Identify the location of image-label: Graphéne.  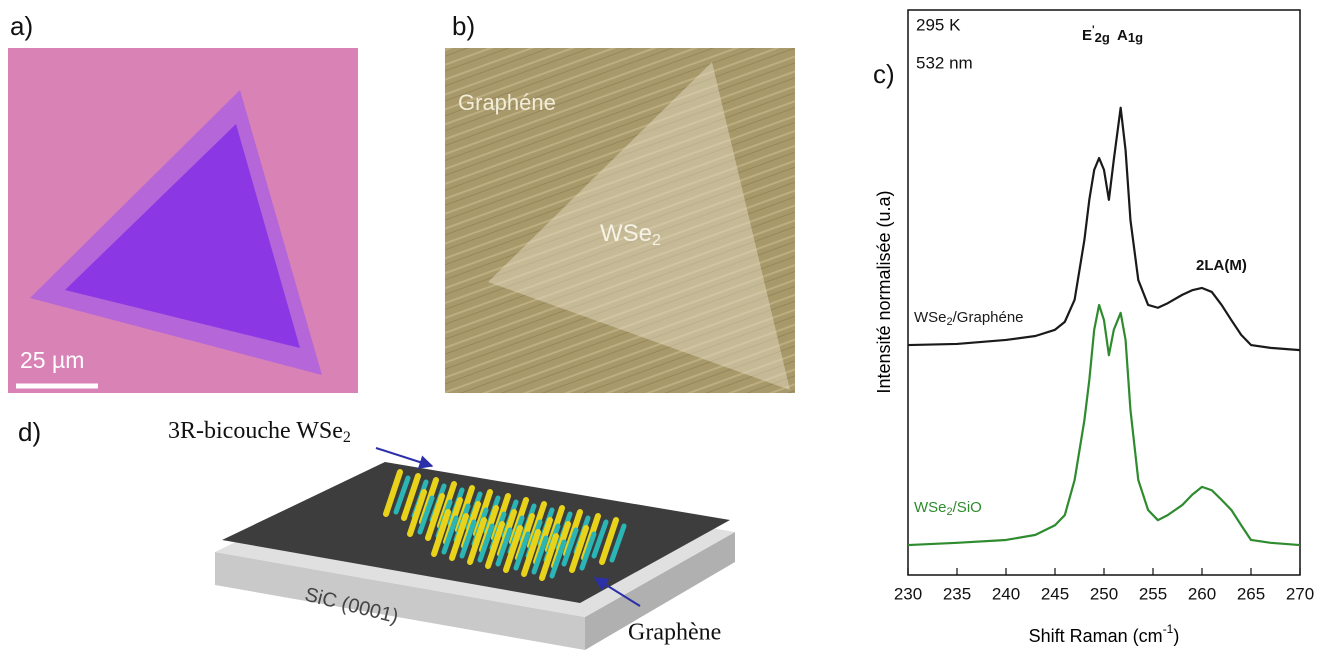
(507, 102).